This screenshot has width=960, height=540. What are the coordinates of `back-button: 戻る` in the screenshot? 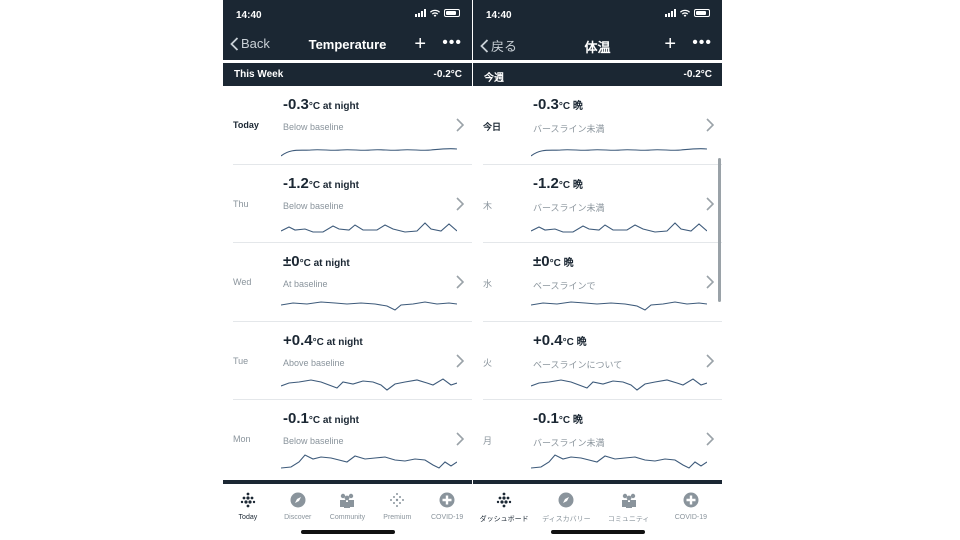 It's located at (498, 45).